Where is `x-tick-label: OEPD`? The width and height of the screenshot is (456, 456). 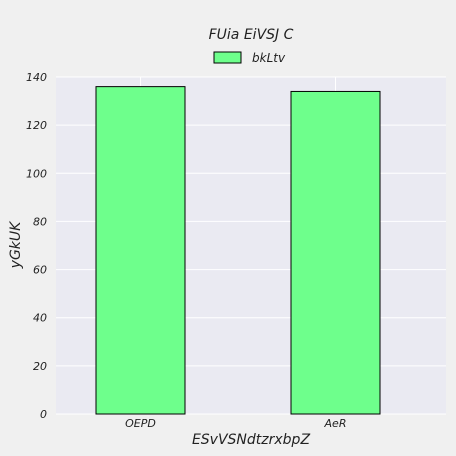
x-tick-label: OEPD is located at coordinates (140, 423).